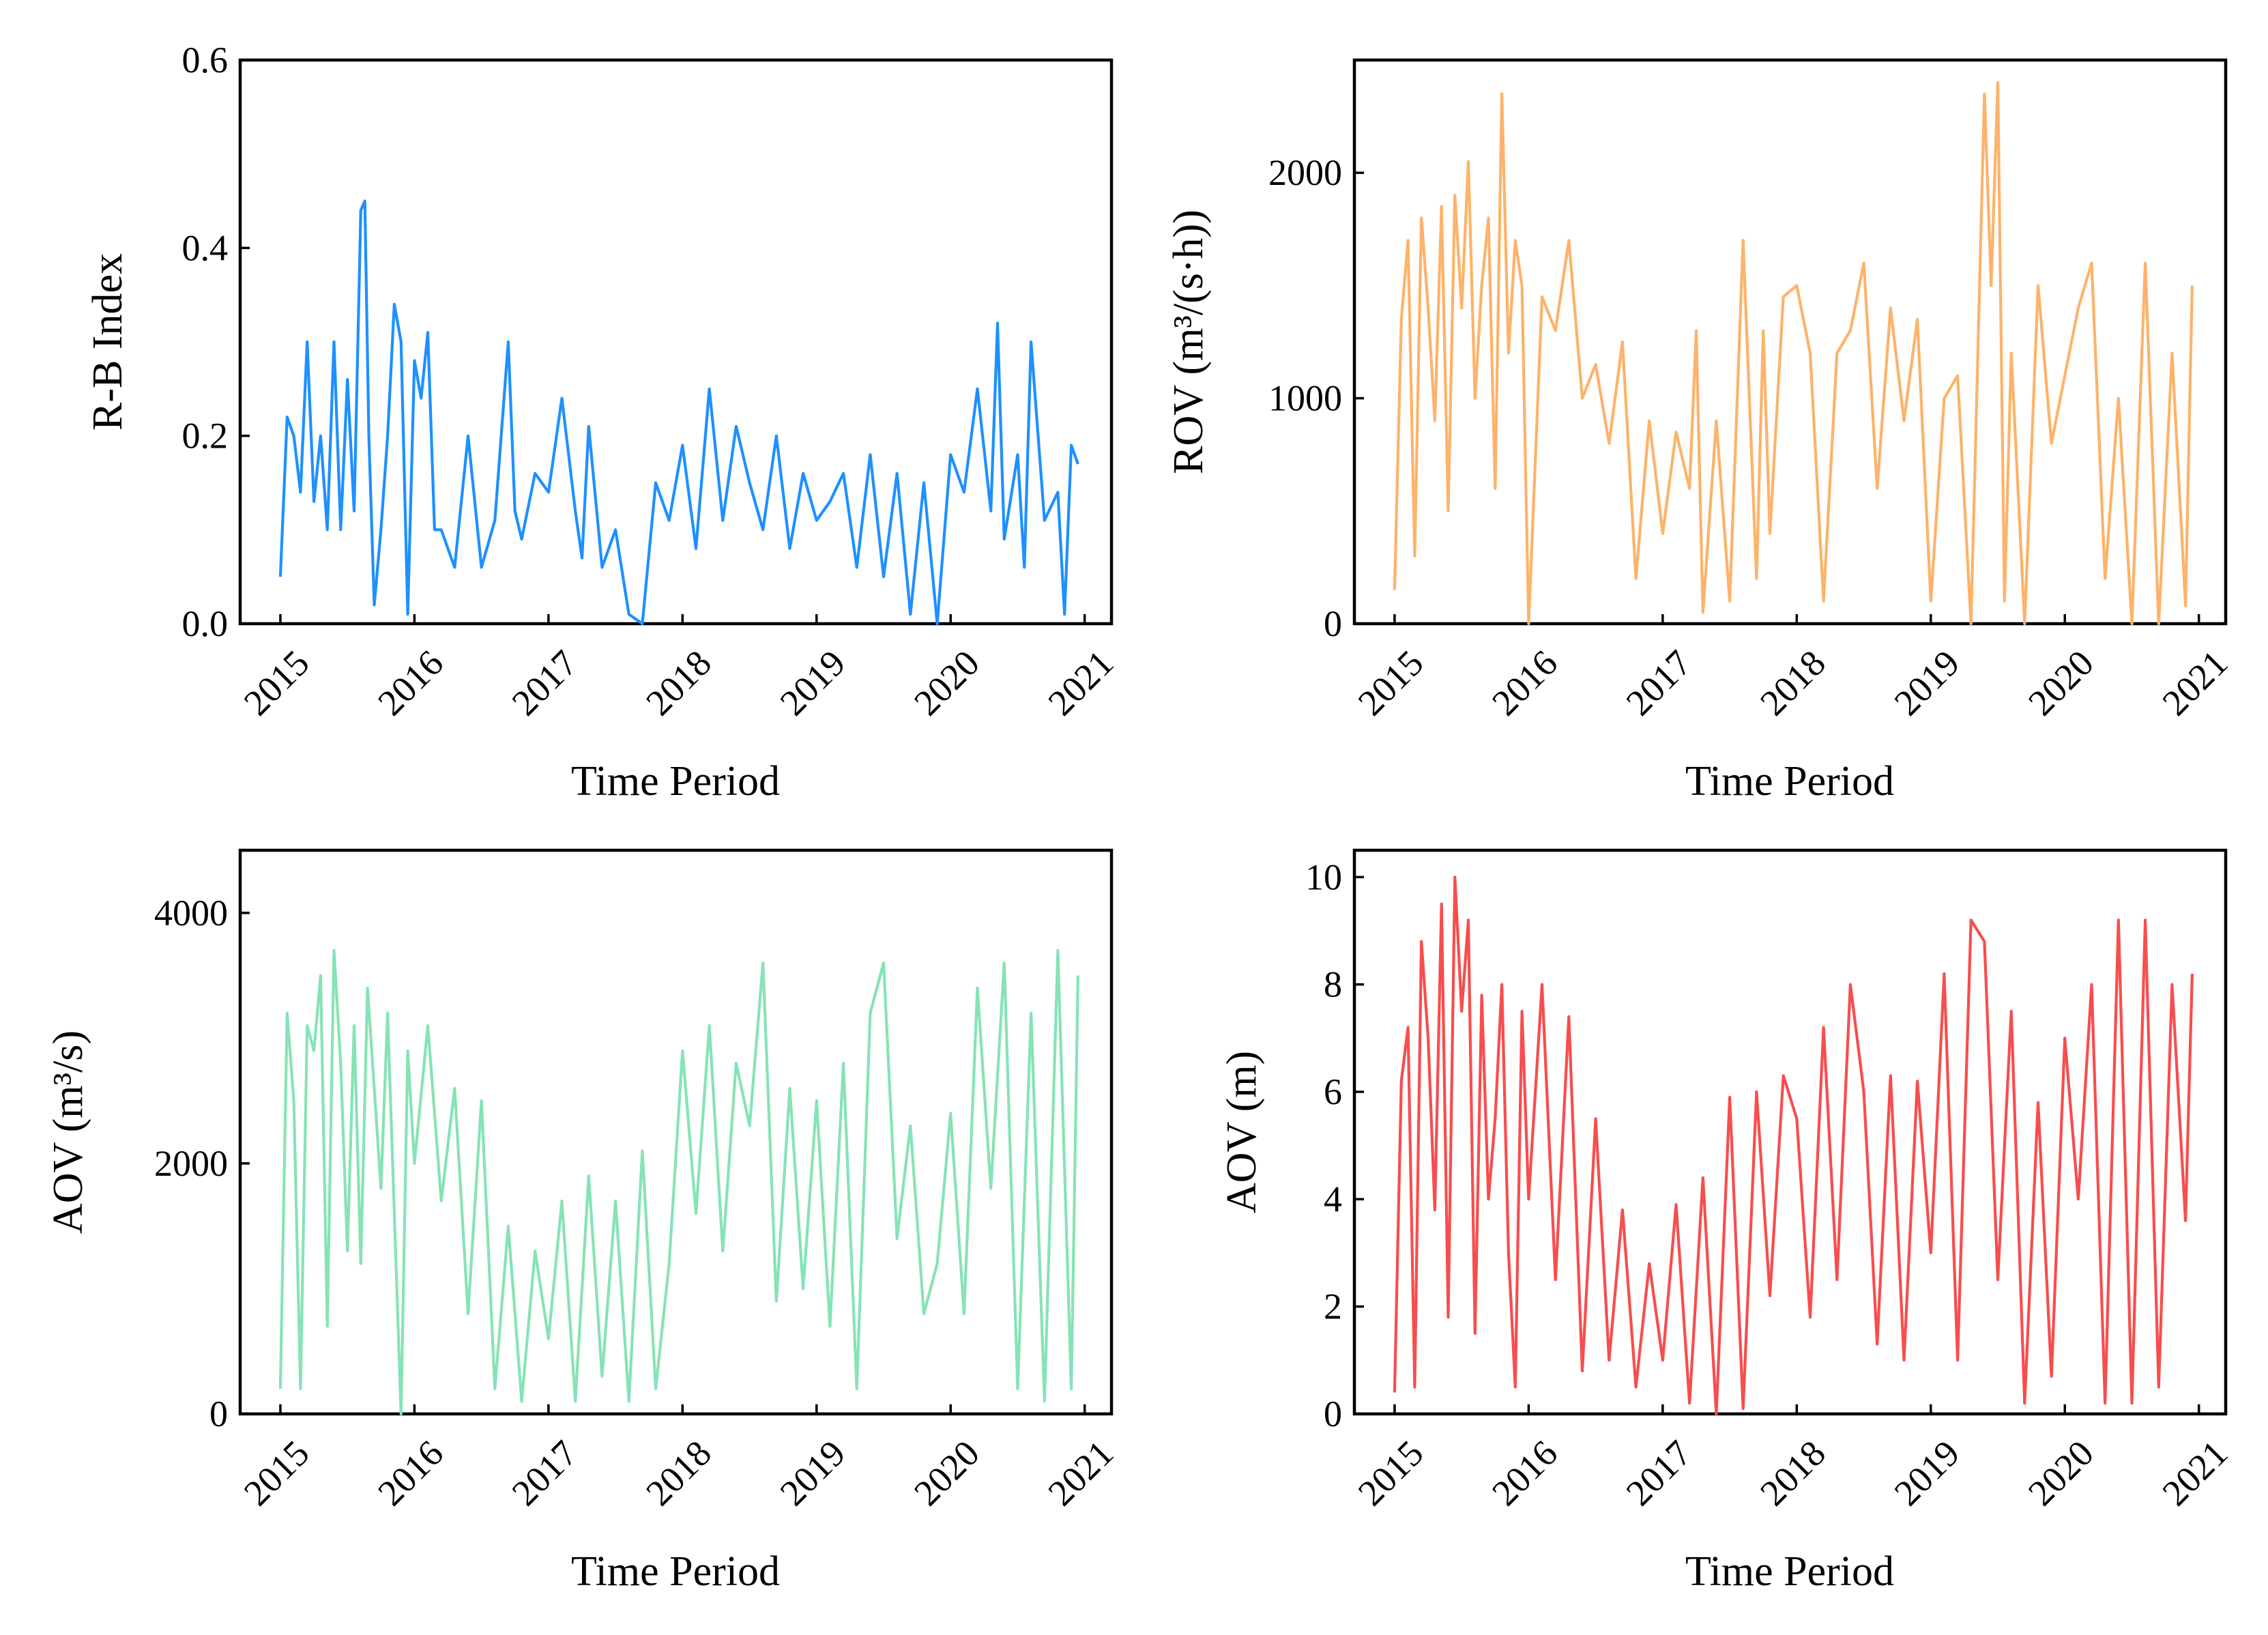 This screenshot has height=1635, width=2268. What do you see at coordinates (1333, 1306) in the screenshot?
I see `y-tick-label: 2` at bounding box center [1333, 1306].